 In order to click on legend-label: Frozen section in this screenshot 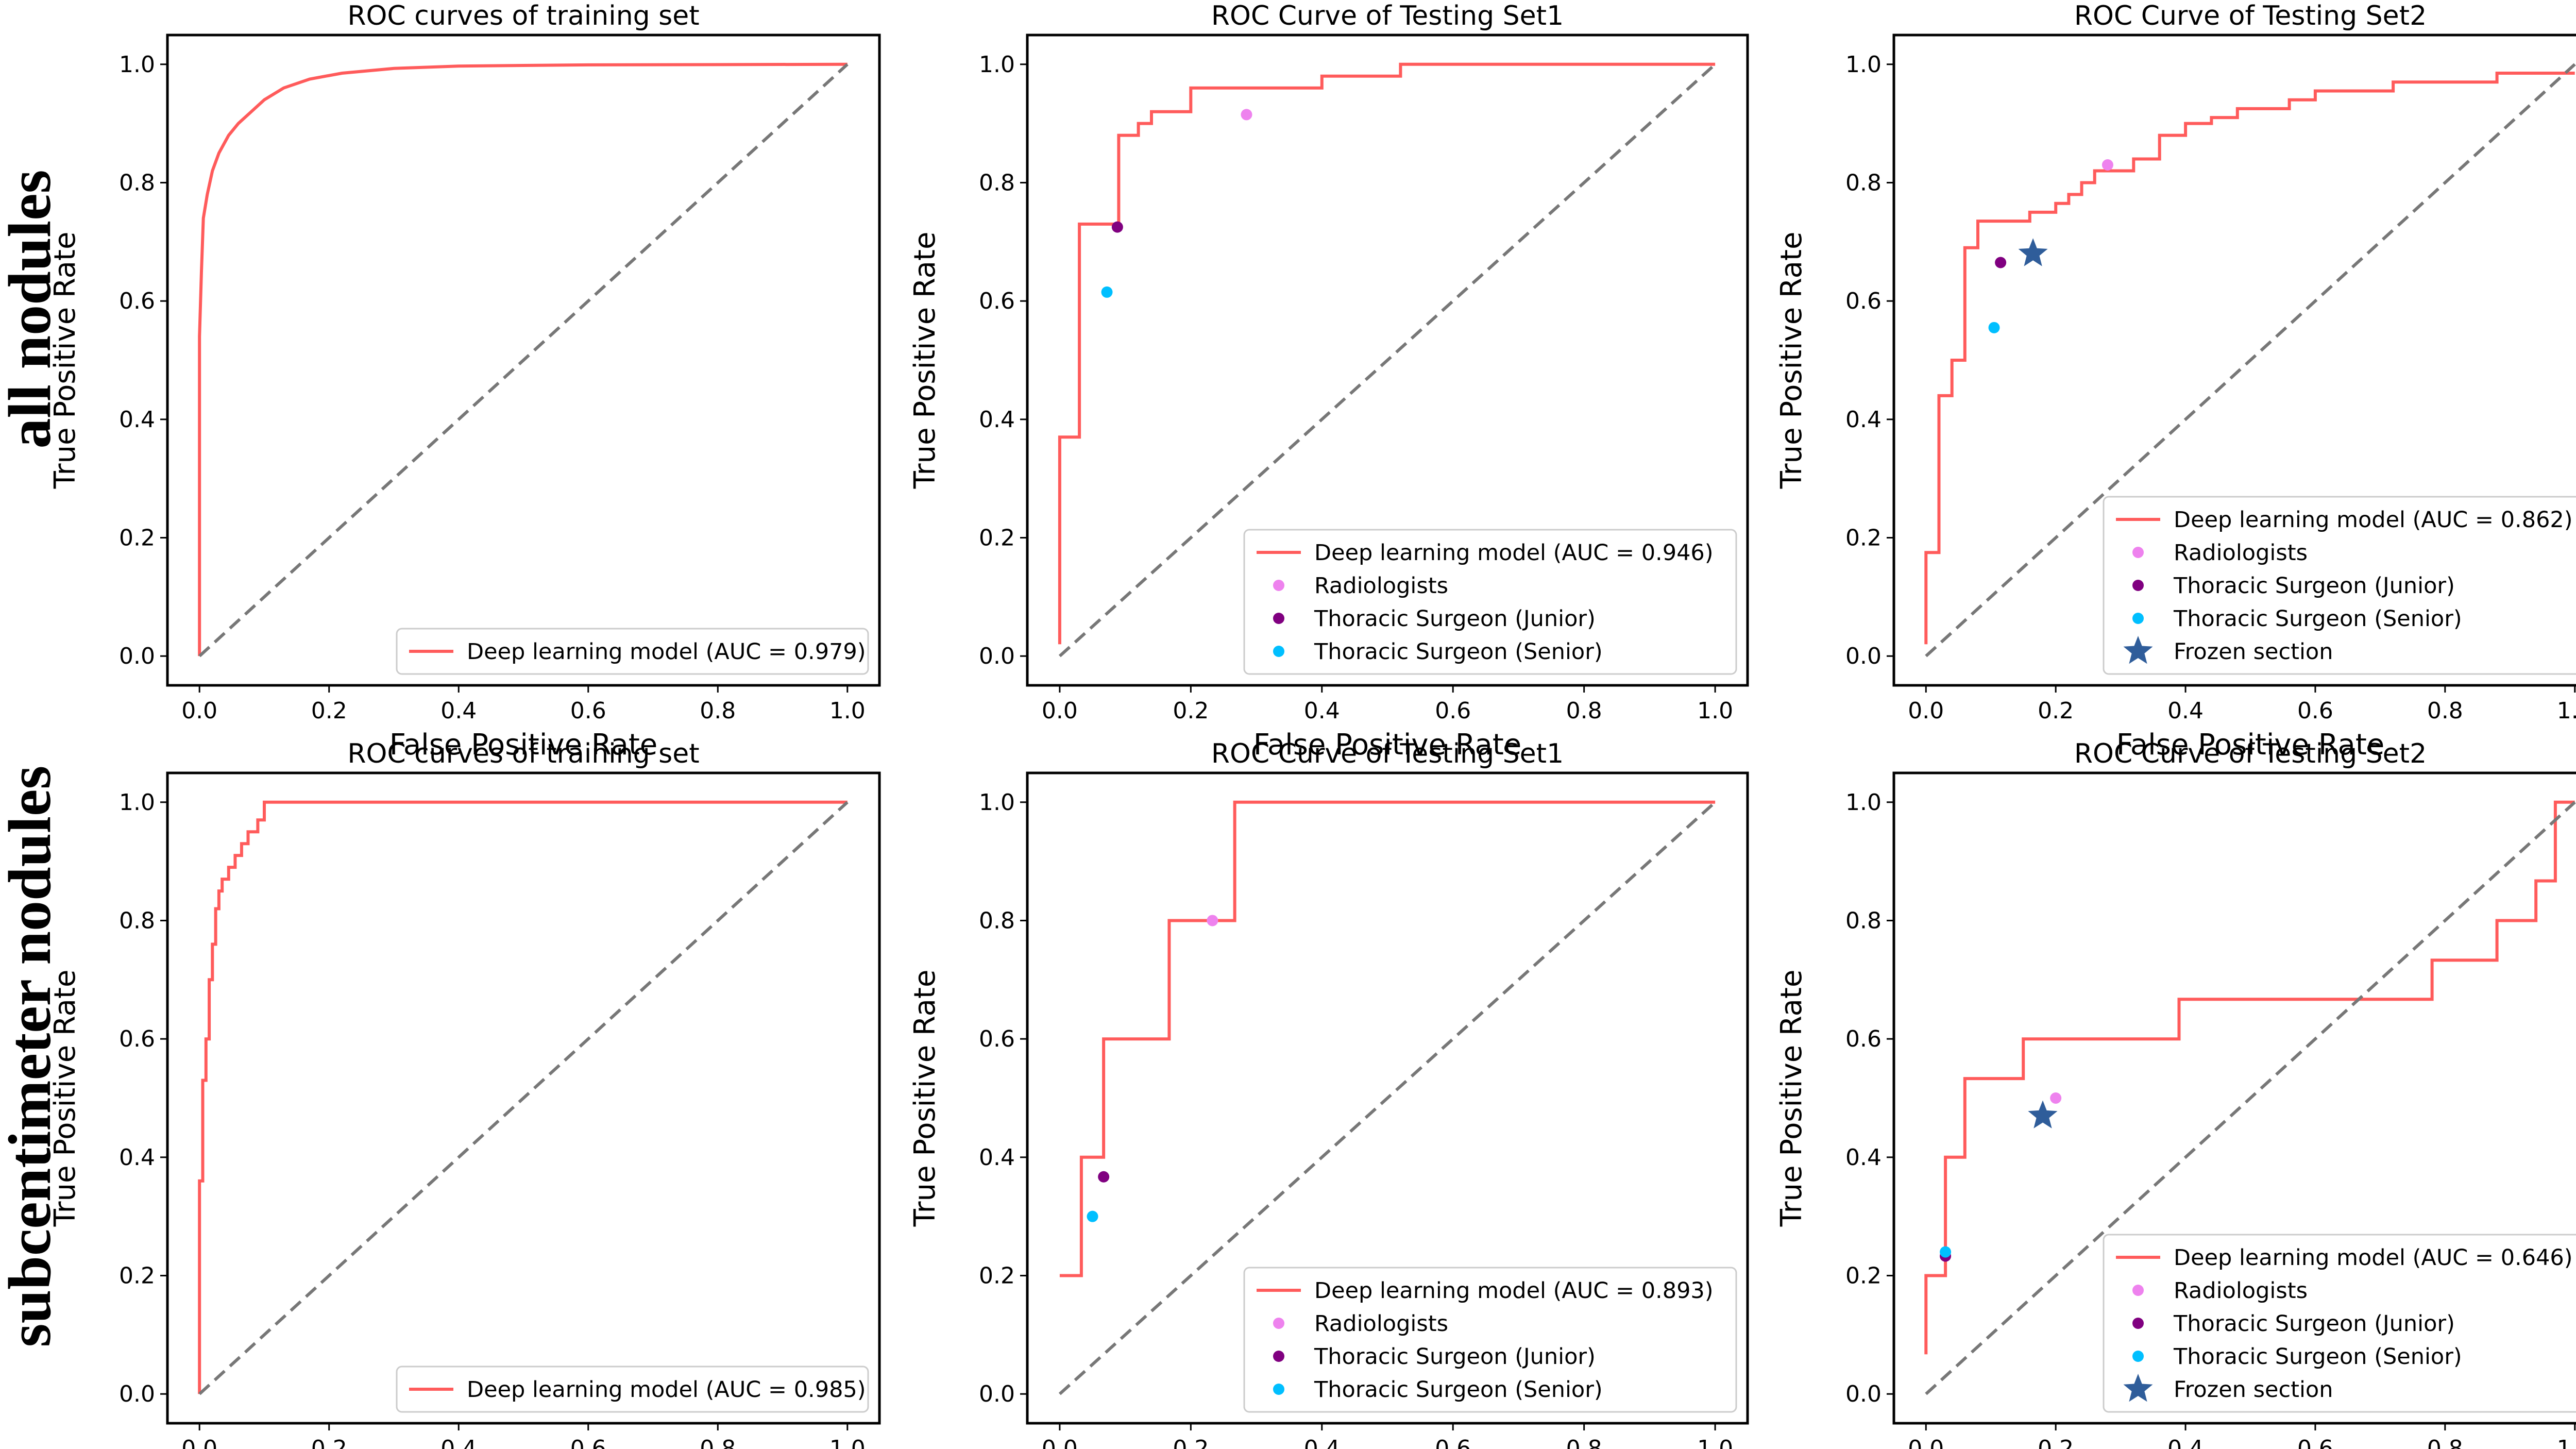, I will do `click(2253, 652)`.